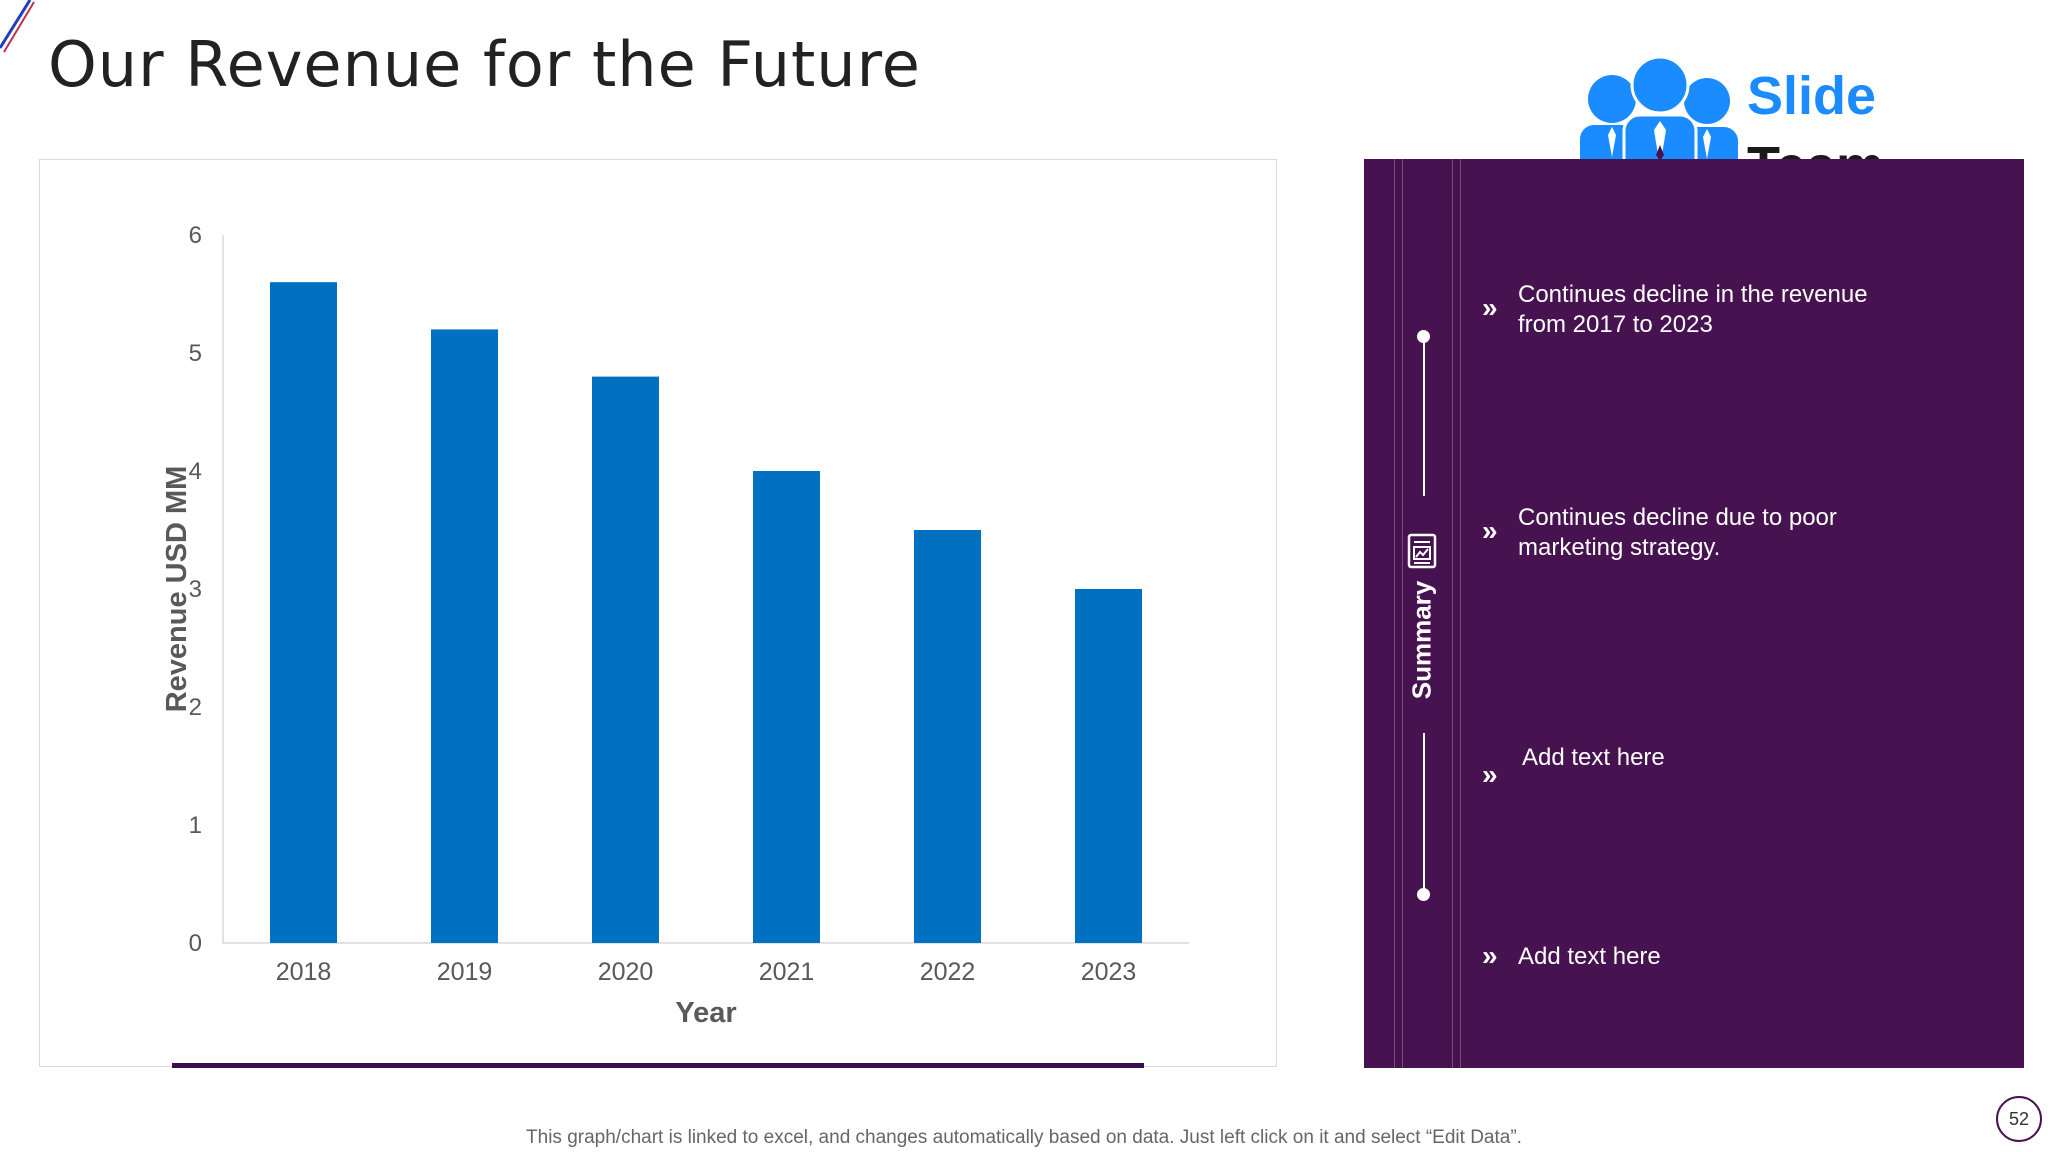 This screenshot has width=2048, height=1152. I want to click on y-axis-title: Revenue USD MM, so click(177, 589).